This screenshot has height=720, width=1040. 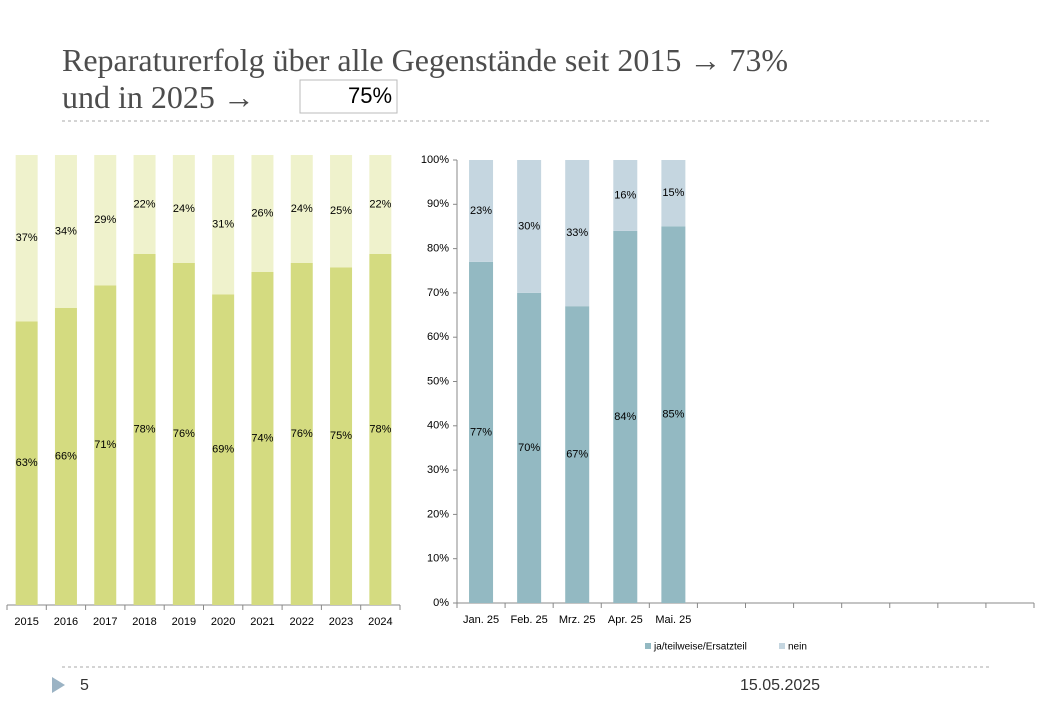 I want to click on x-tick-label: Jan. 25, so click(x=481, y=620).